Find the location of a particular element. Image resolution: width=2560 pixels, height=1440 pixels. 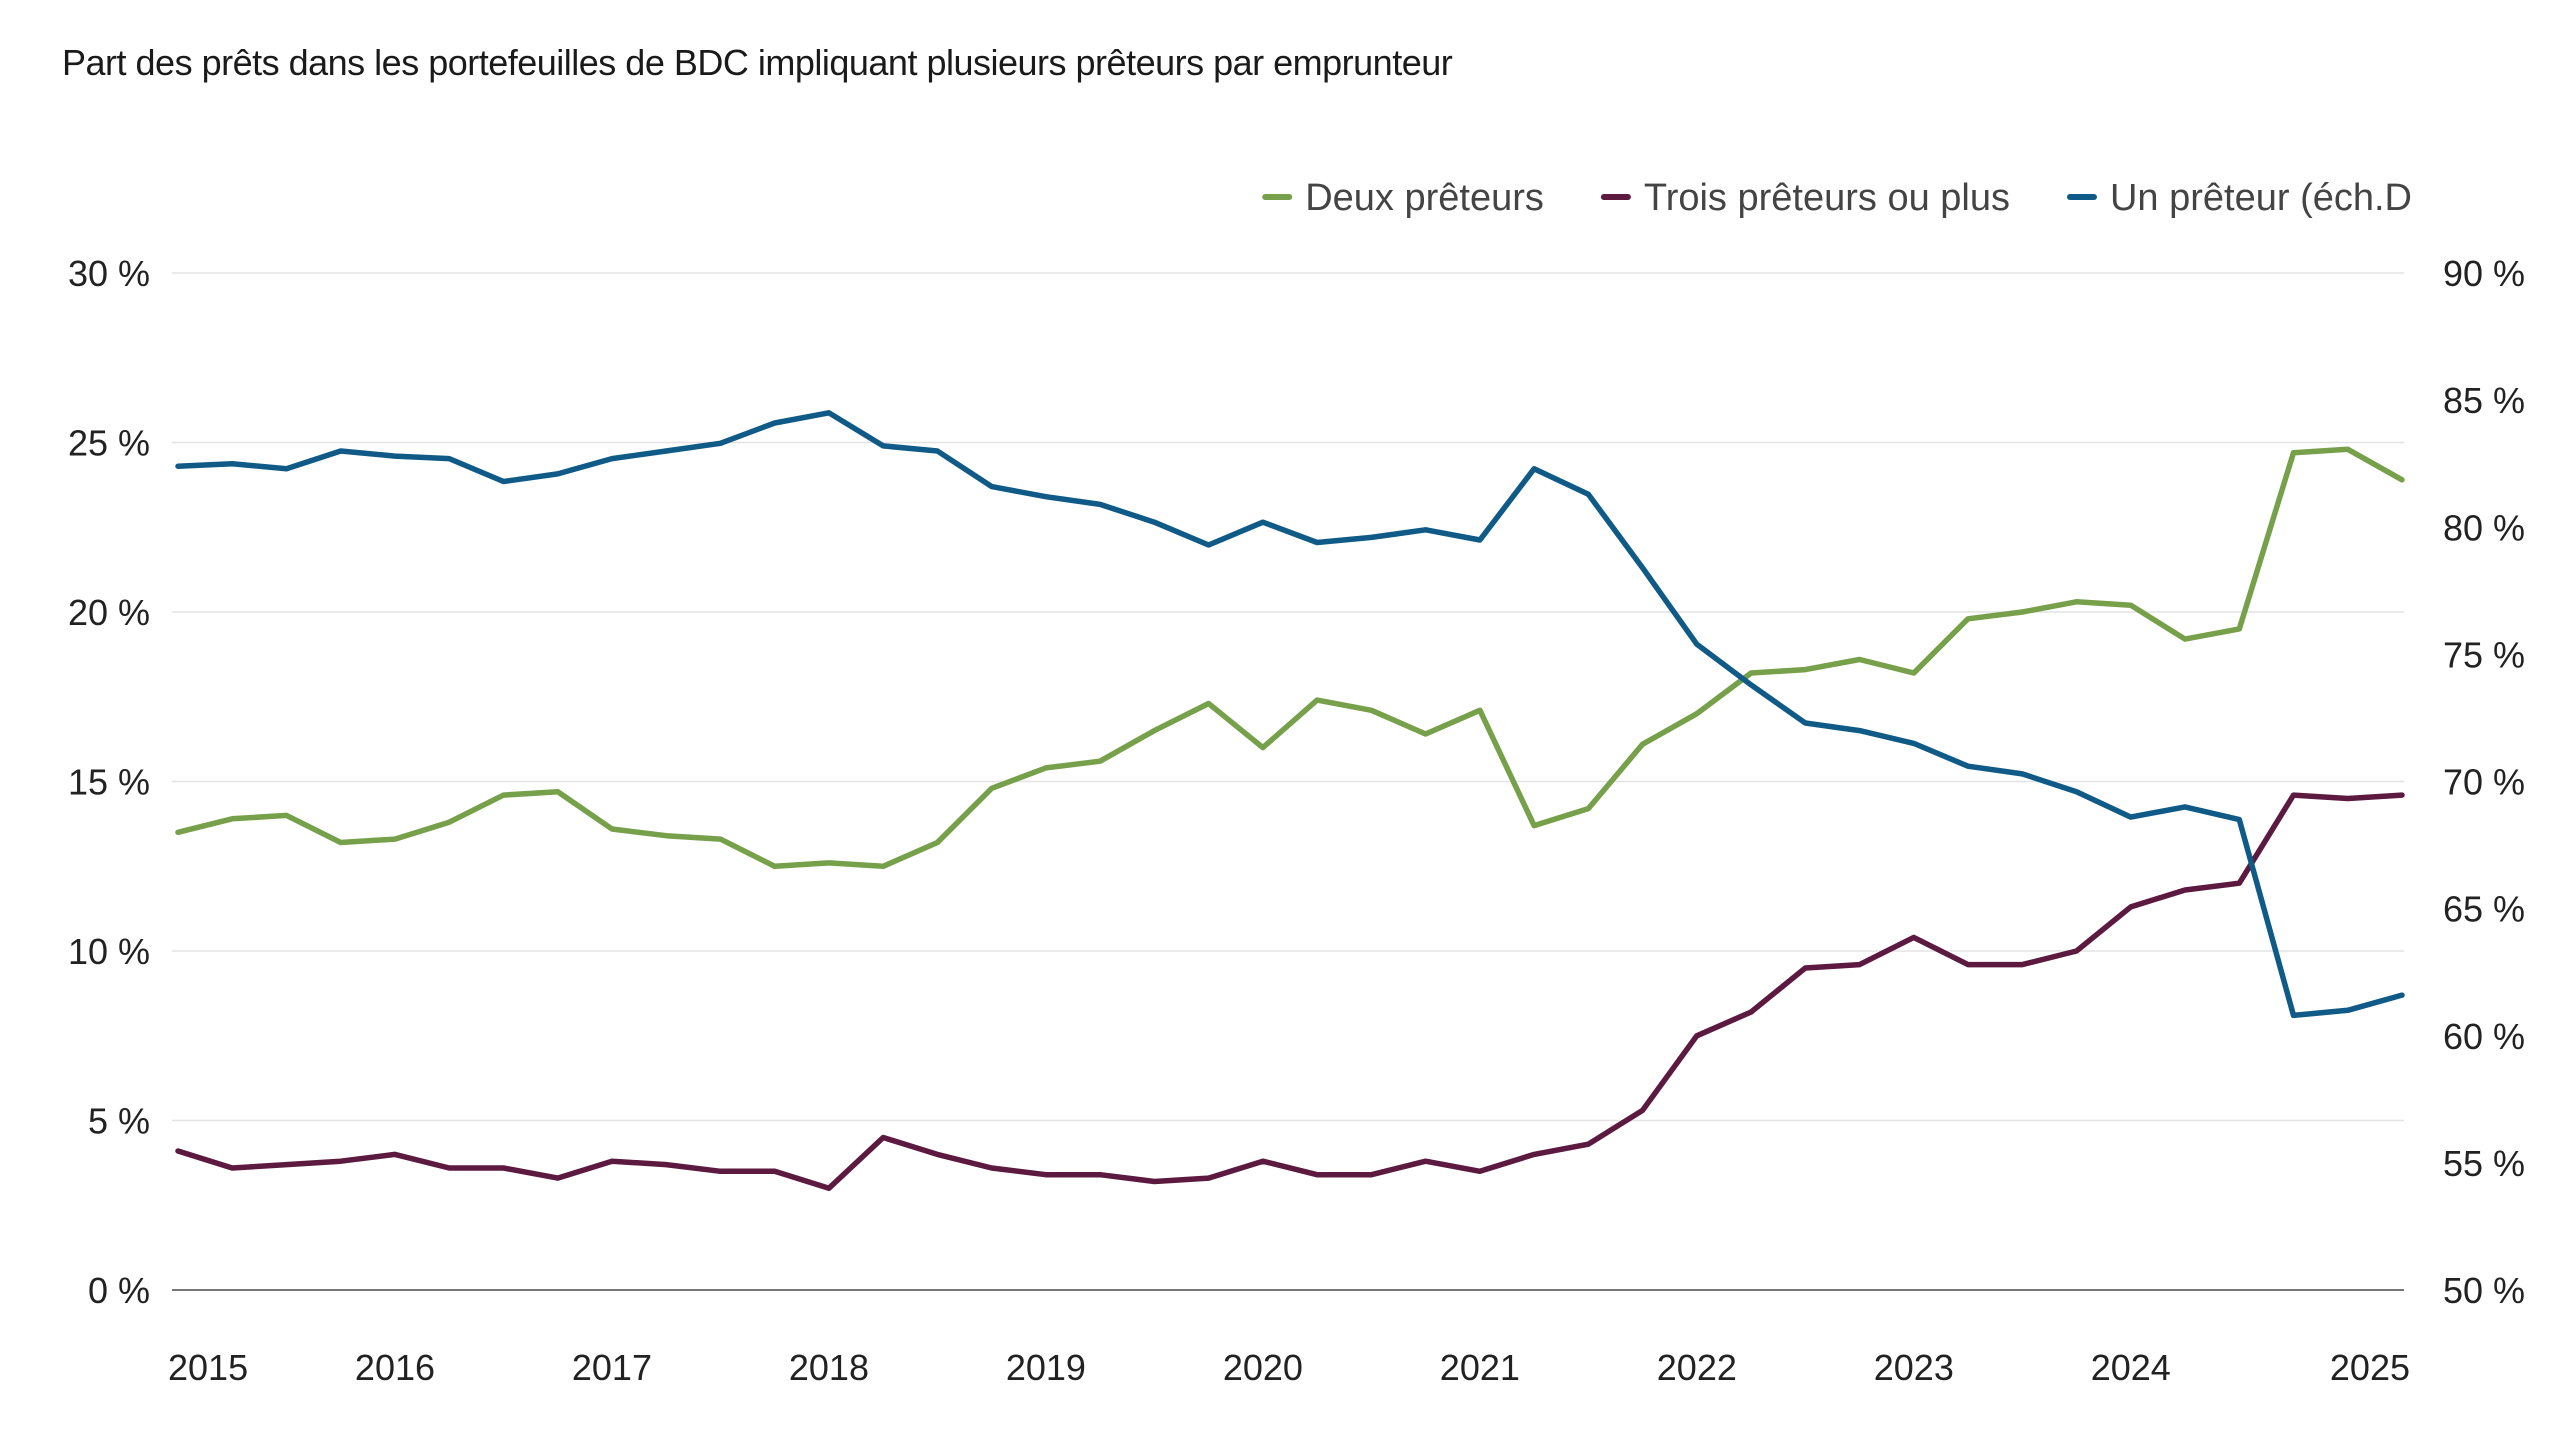

y-left-tick-label: 25 % is located at coordinates (109, 443).